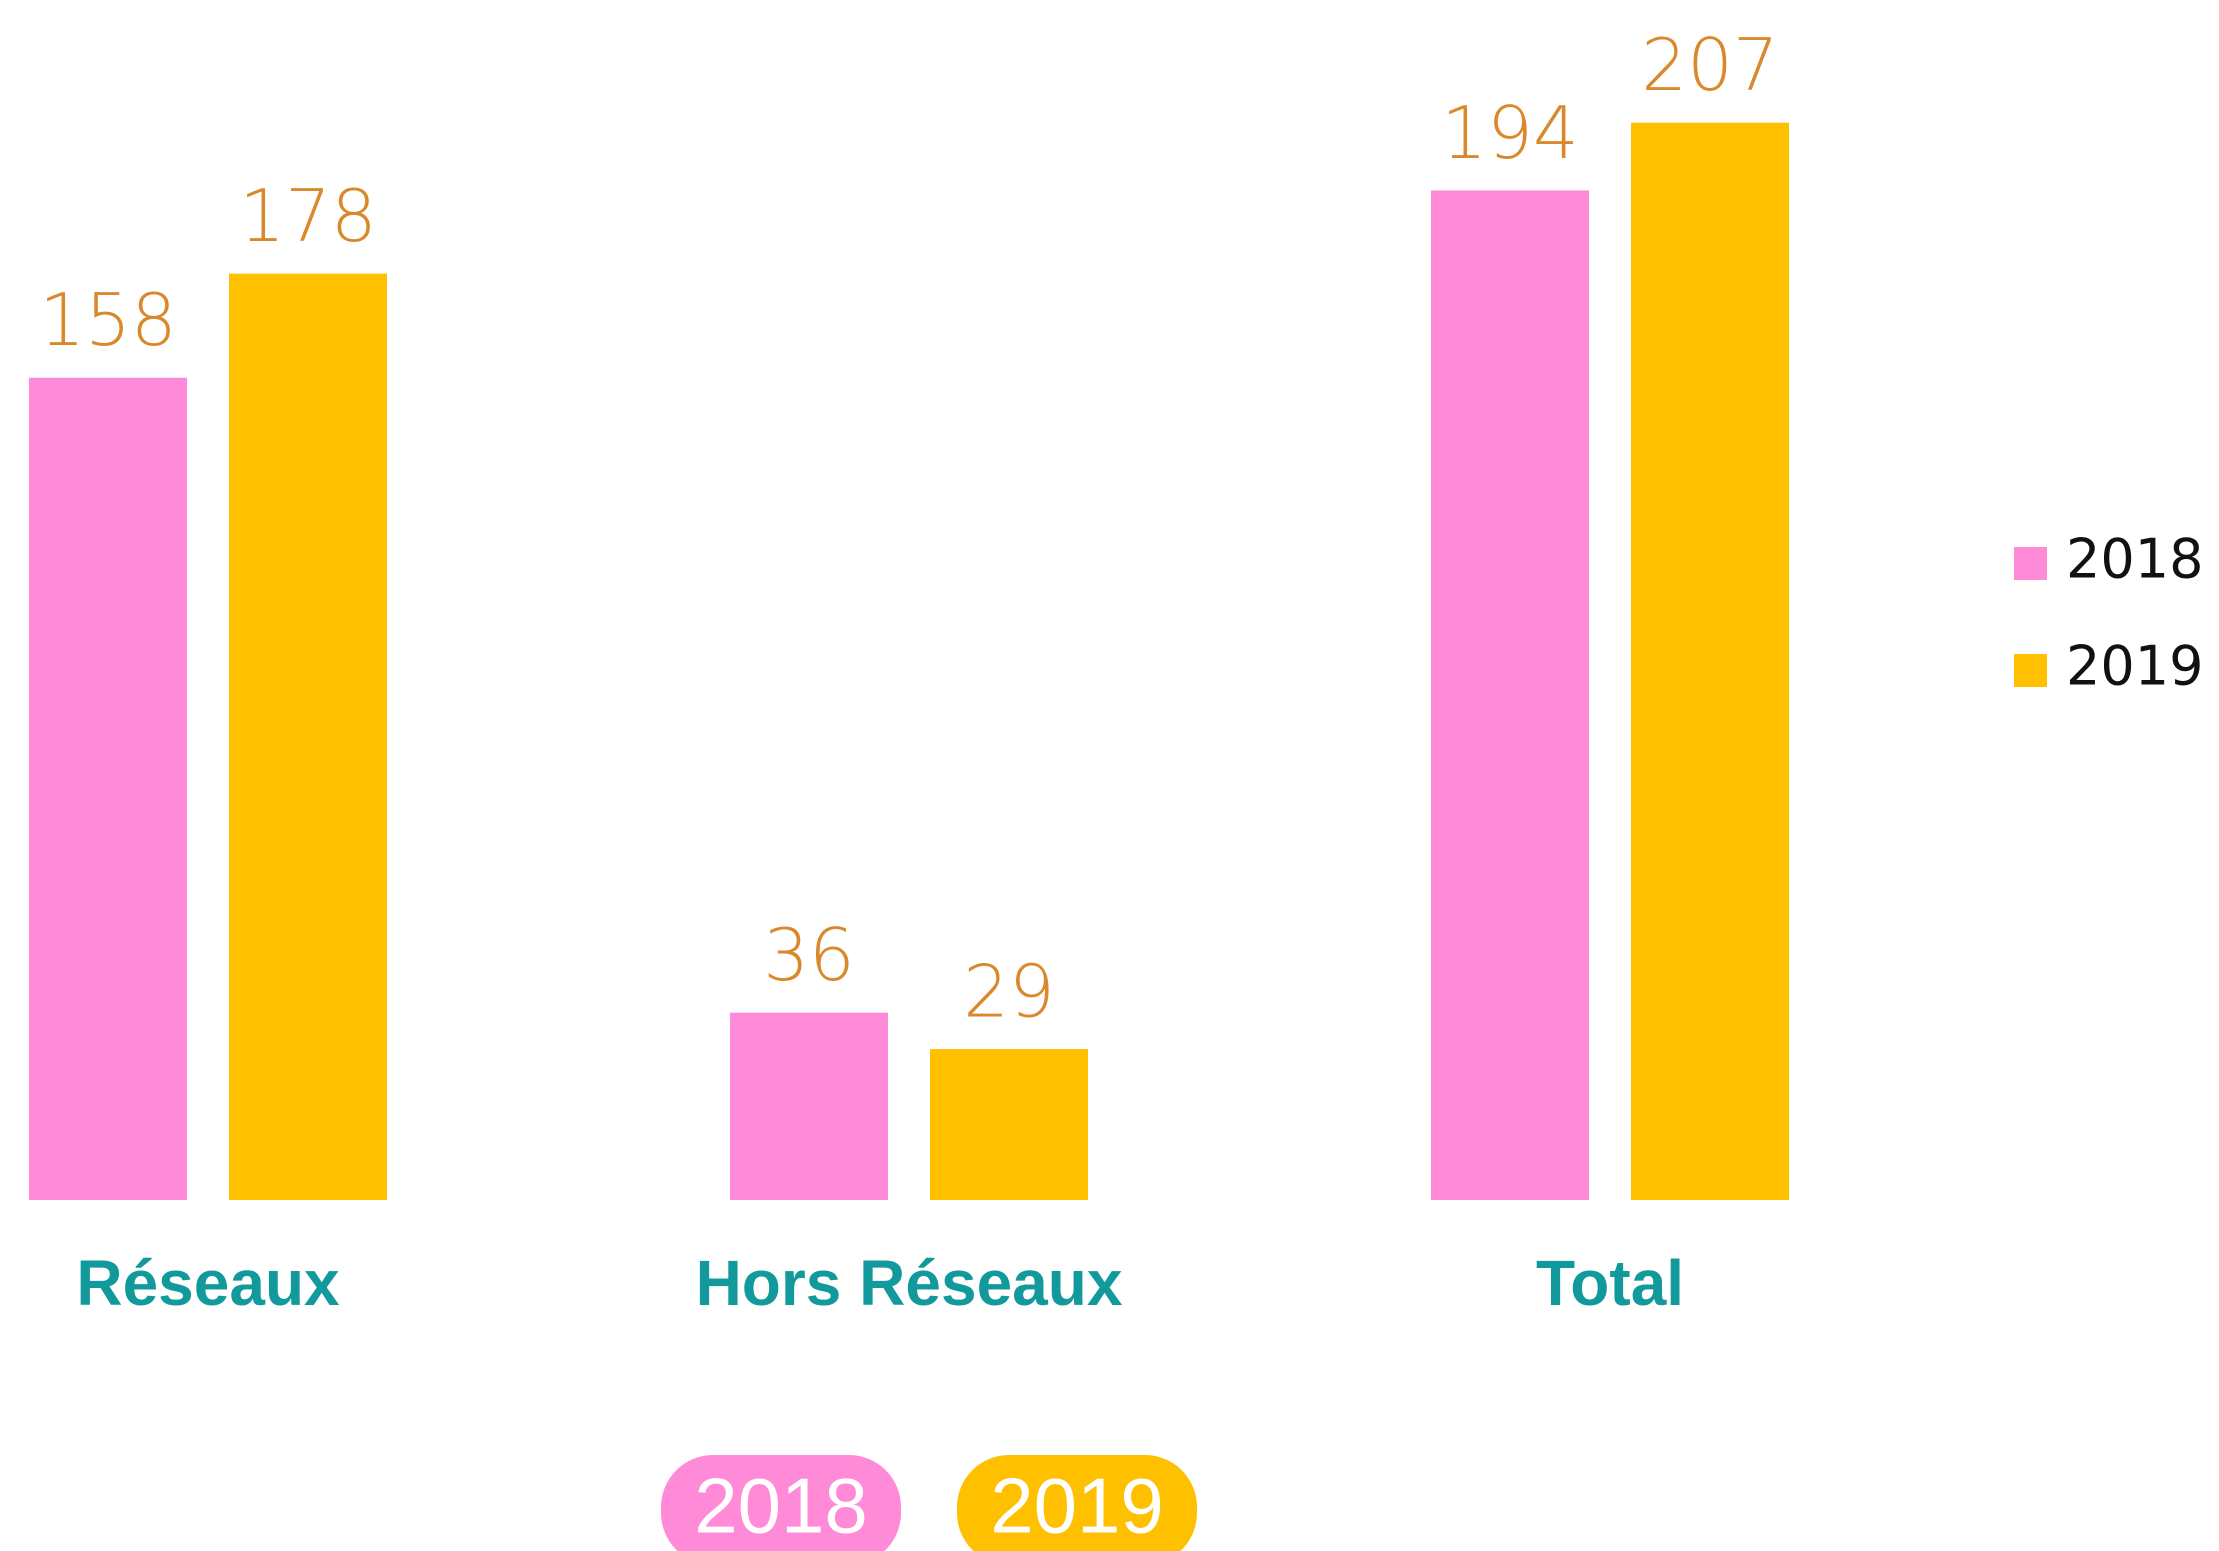 The height and width of the screenshot is (1551, 2219). I want to click on value-label: 158, so click(107, 320).